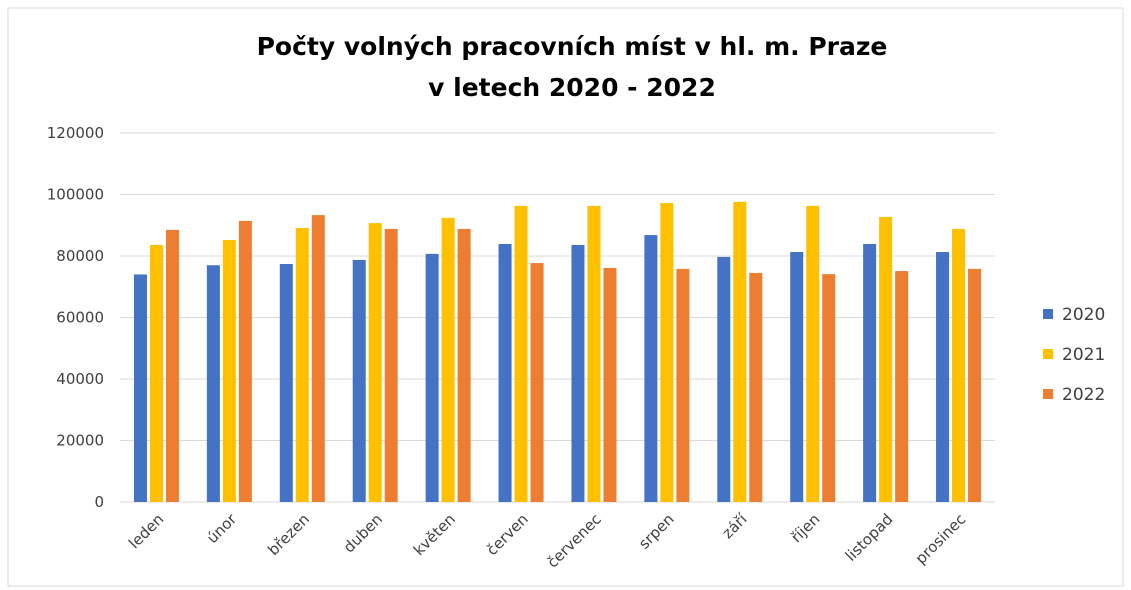 This screenshot has height=590, width=1131. Describe the element at coordinates (1083, 355) in the screenshot. I see `legend-label: 2021` at that location.